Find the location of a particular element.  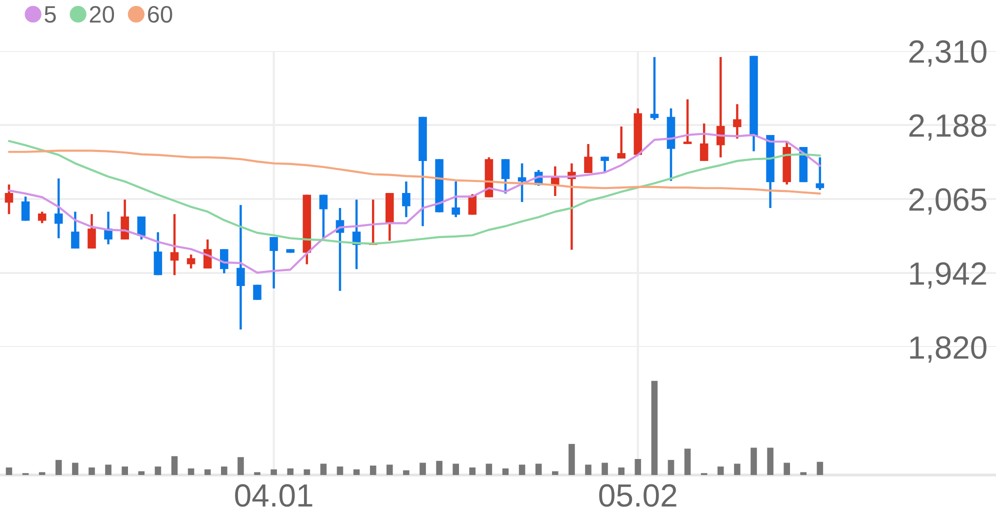

y-tick-label: 2,188 is located at coordinates (947, 127).